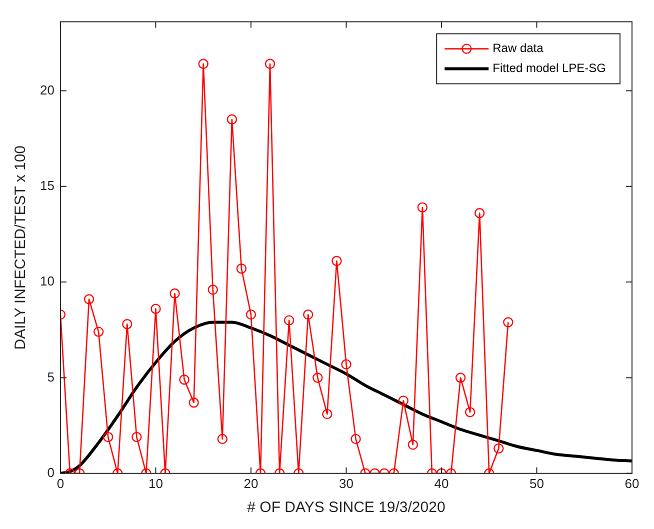 The image size is (654, 529). What do you see at coordinates (47, 281) in the screenshot?
I see `y-tick-label: 10` at bounding box center [47, 281].